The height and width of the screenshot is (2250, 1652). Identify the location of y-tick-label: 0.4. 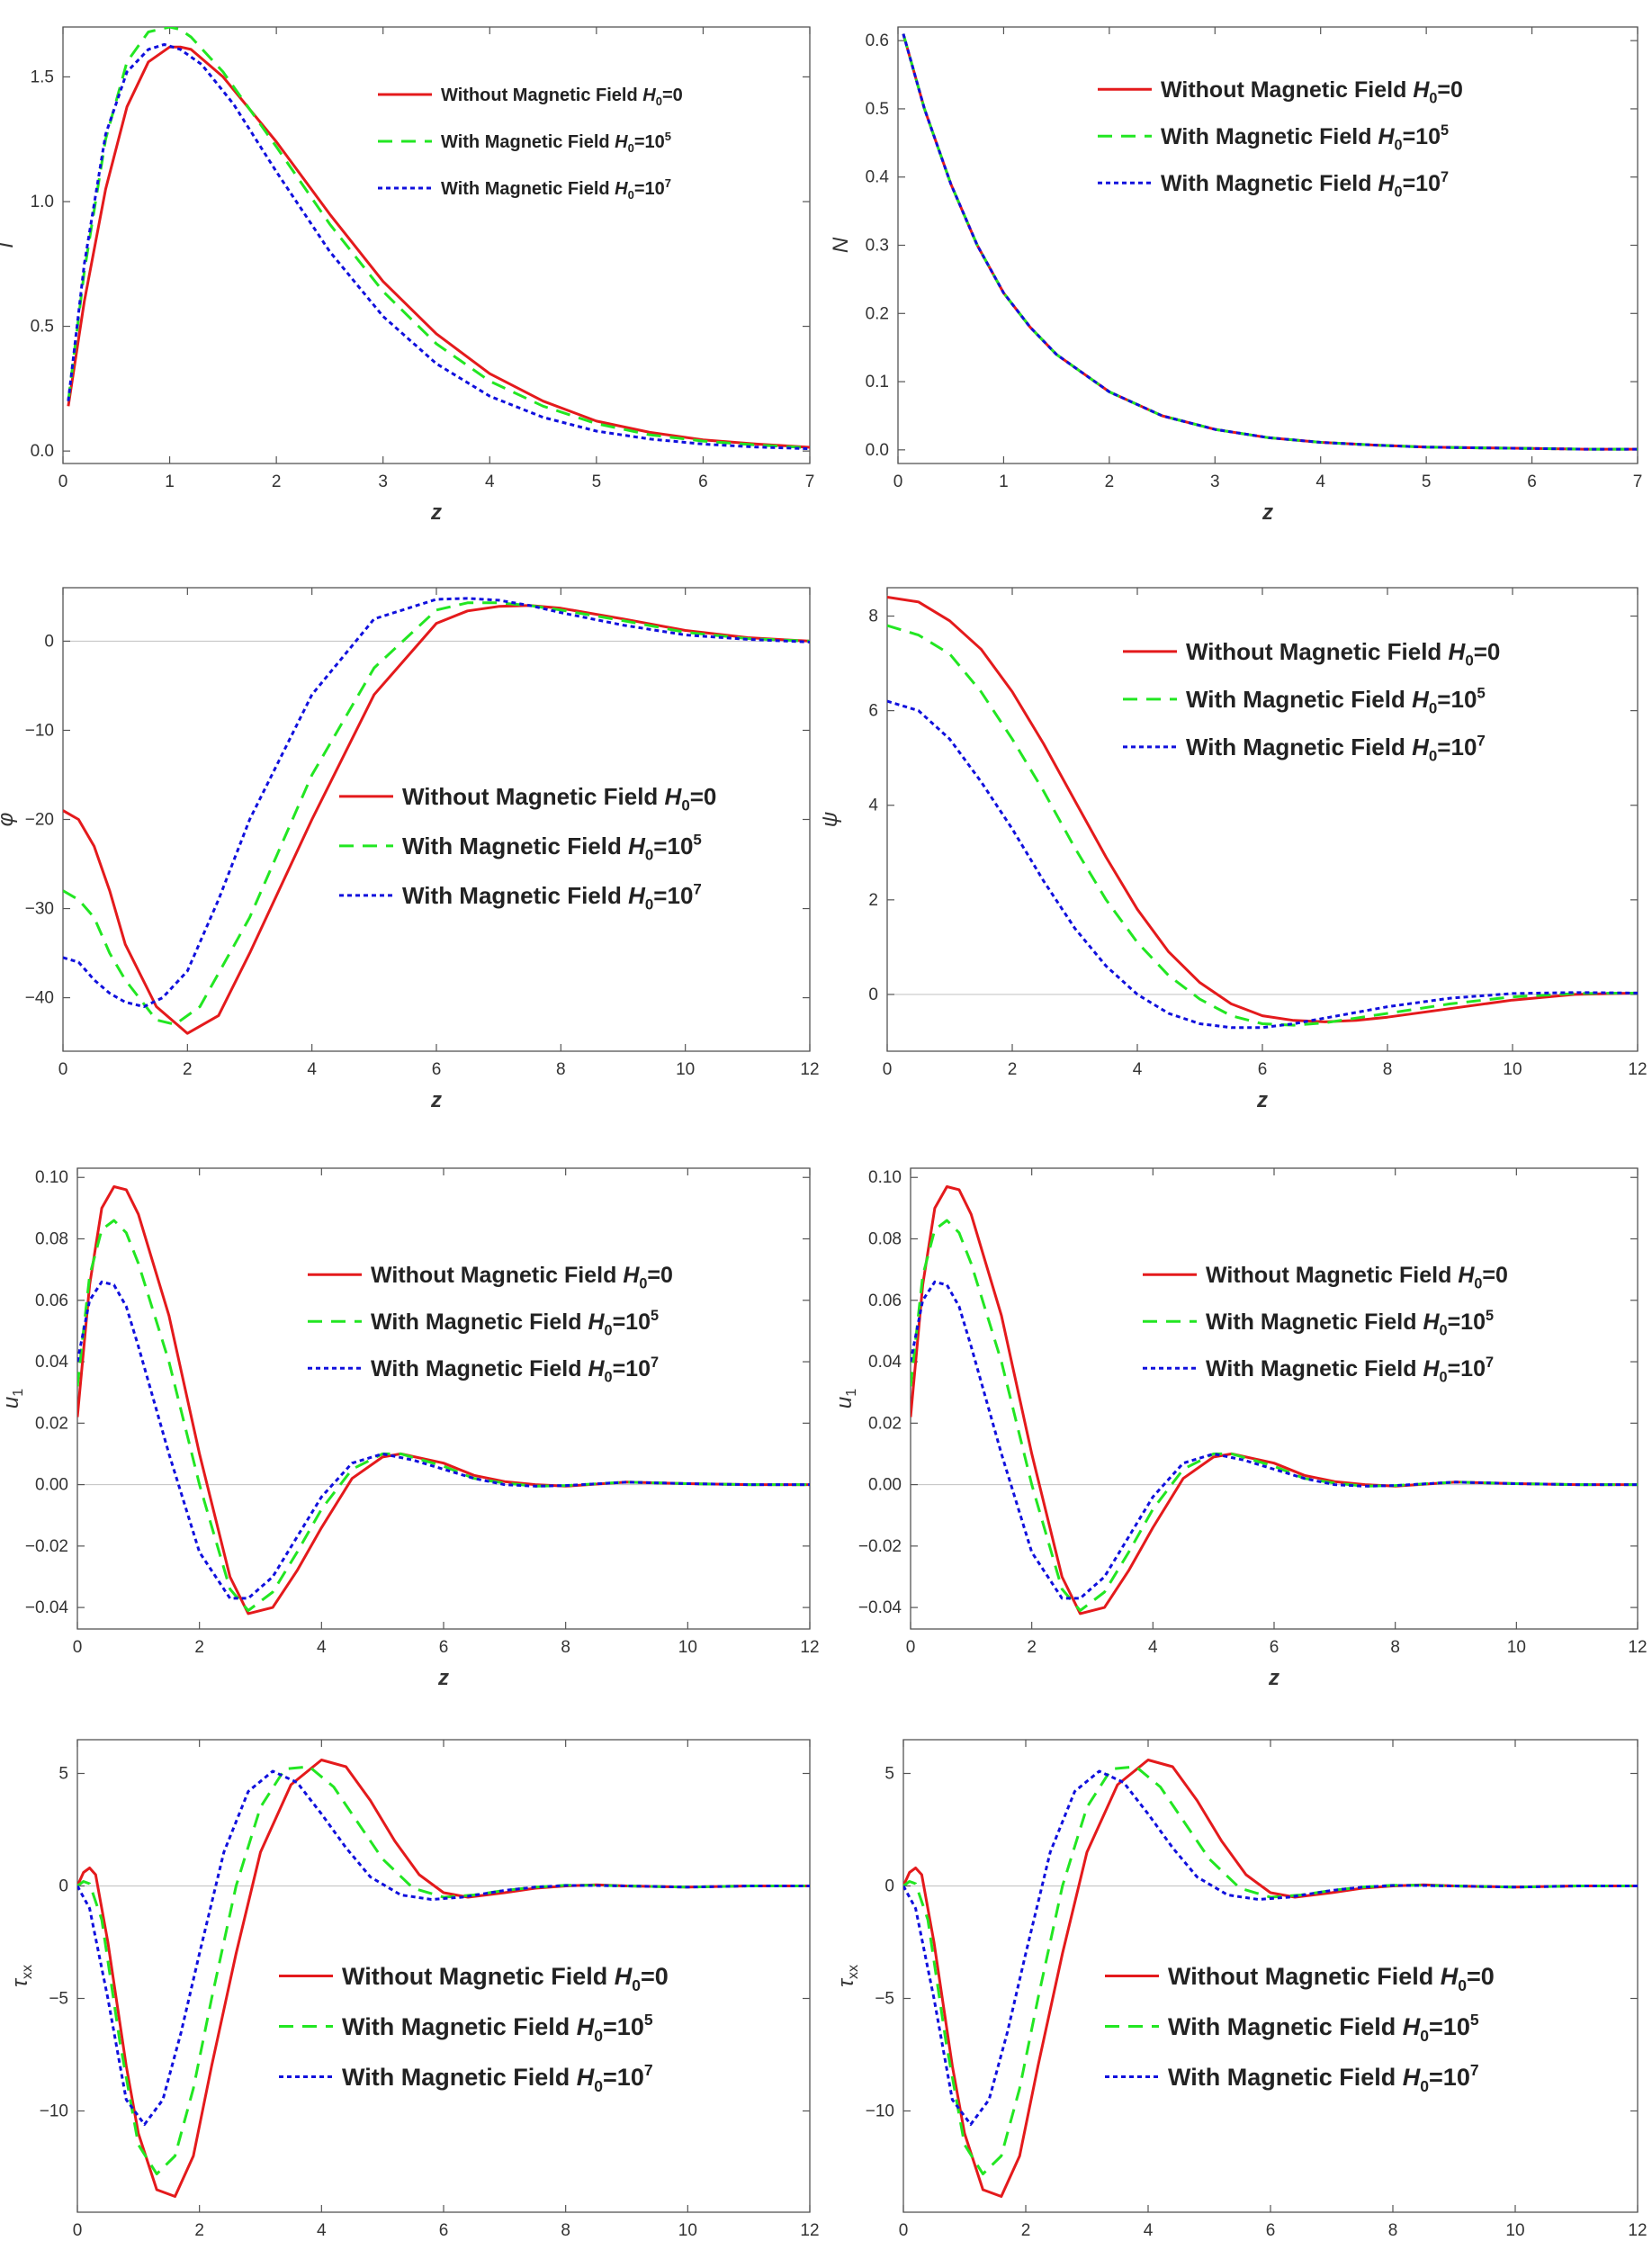
(878, 177).